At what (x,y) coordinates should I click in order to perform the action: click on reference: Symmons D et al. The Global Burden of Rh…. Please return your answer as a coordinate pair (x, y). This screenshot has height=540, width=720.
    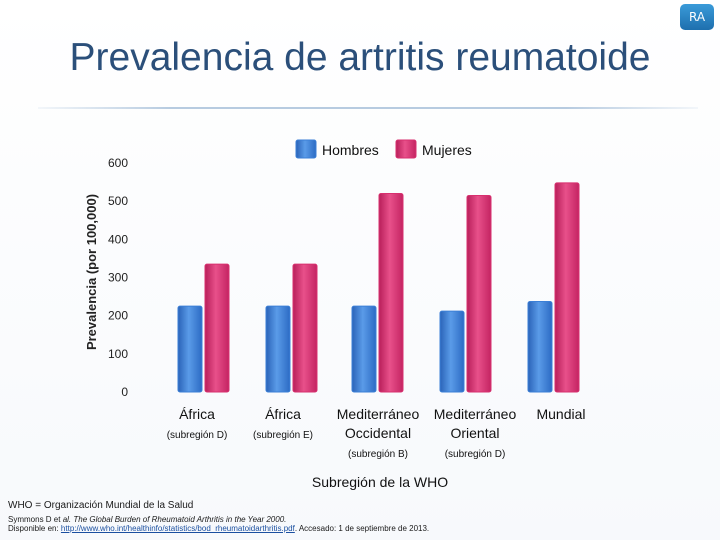
    Looking at the image, I should click on (147, 519).